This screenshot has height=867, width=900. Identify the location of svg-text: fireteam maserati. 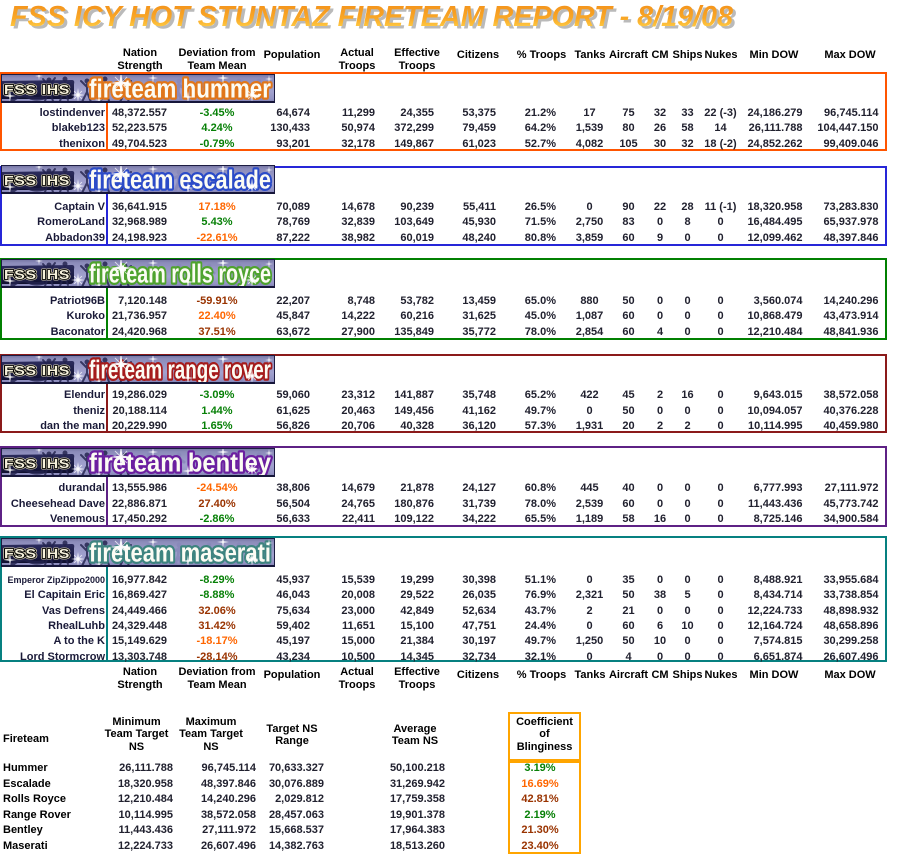
(180, 554).